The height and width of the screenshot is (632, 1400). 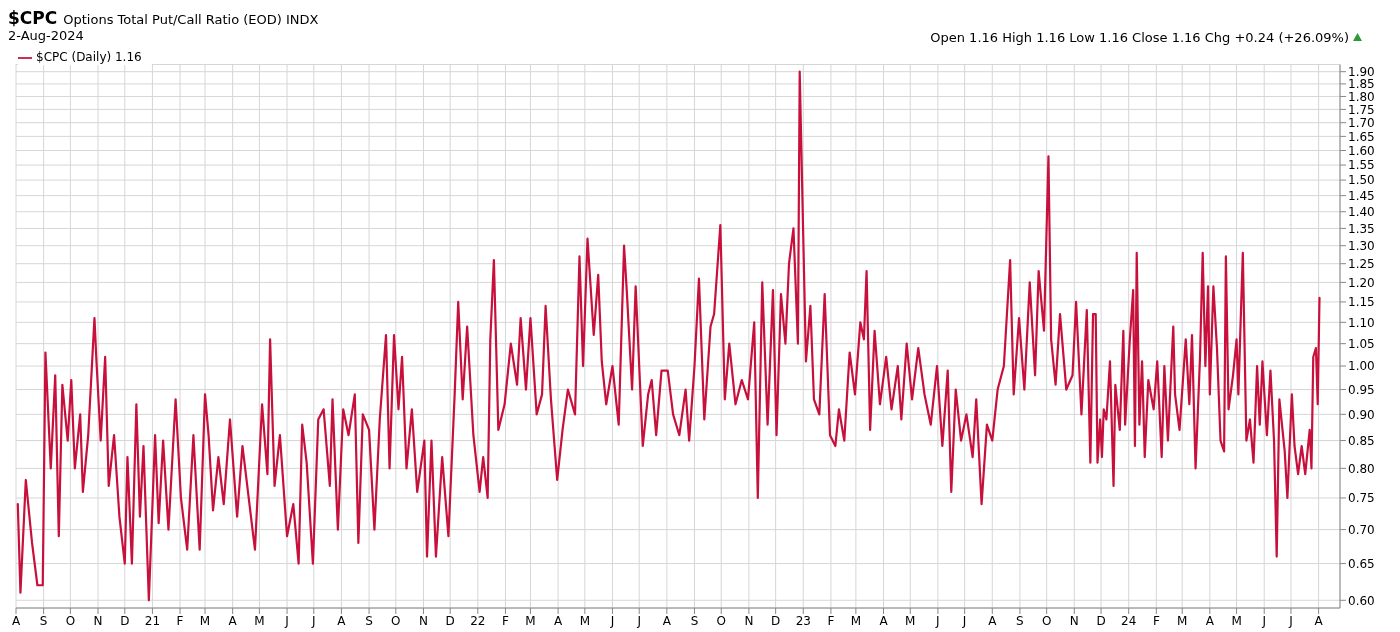 I want to click on x-tick-label: 21, so click(x=152, y=620).